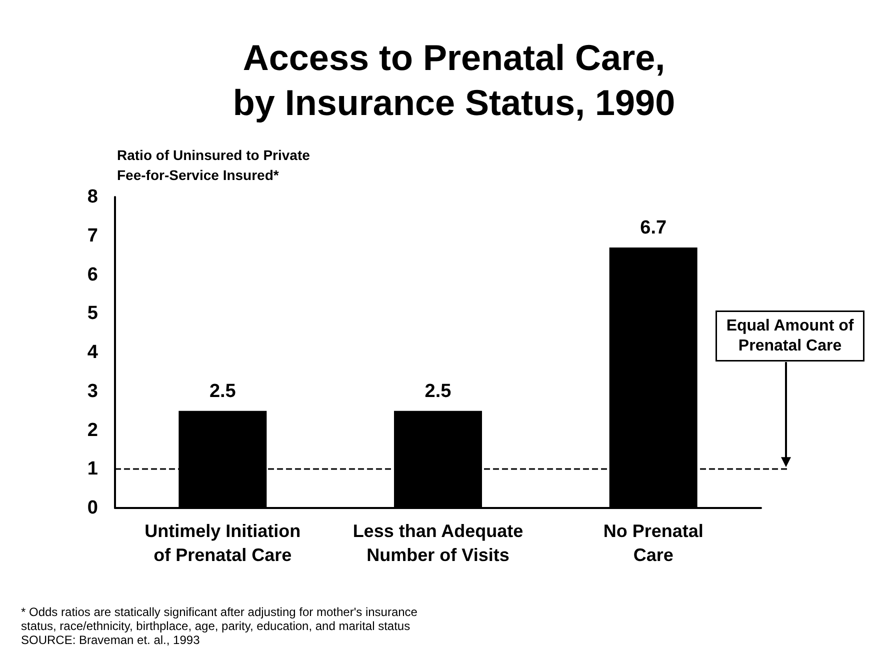 This screenshot has height=649, width=879. What do you see at coordinates (92, 235) in the screenshot?
I see `y-tick-label: 7` at bounding box center [92, 235].